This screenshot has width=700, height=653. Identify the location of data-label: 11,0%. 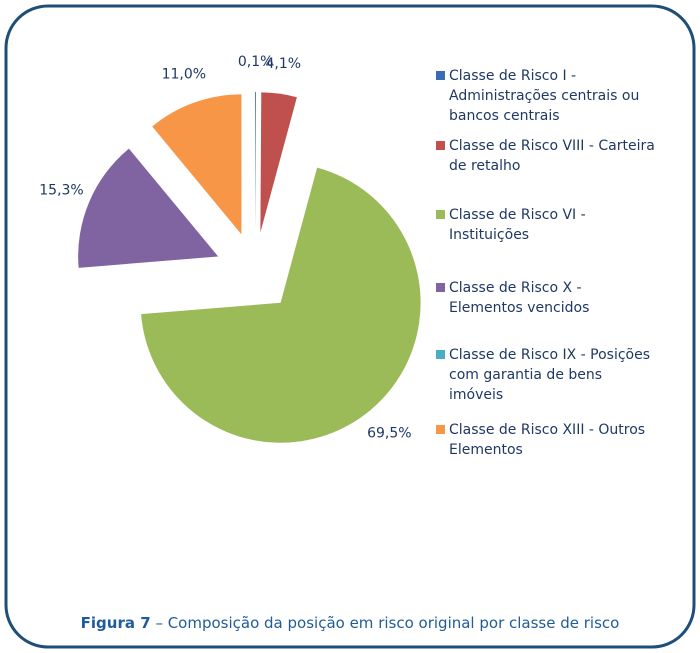
(184, 74).